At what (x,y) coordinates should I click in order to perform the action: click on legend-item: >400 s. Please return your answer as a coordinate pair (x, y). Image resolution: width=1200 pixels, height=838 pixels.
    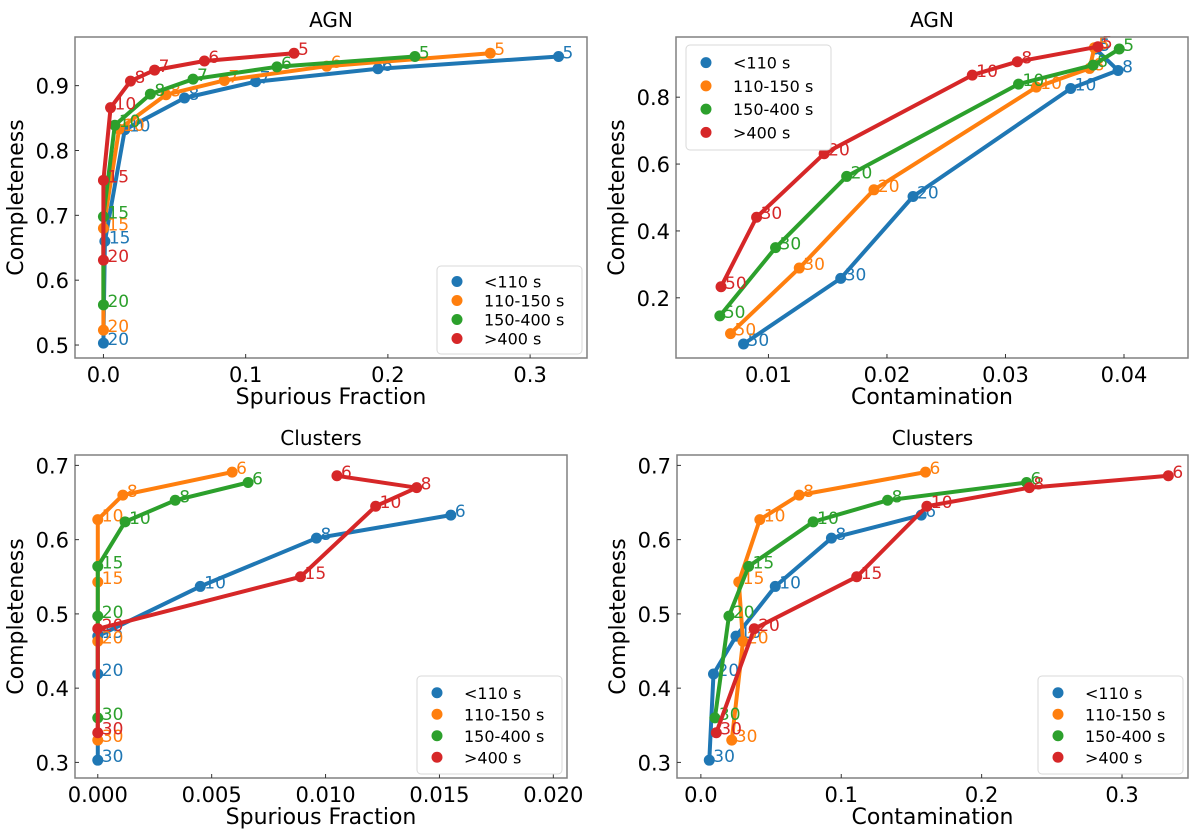
    Looking at the image, I should click on (745, 132).